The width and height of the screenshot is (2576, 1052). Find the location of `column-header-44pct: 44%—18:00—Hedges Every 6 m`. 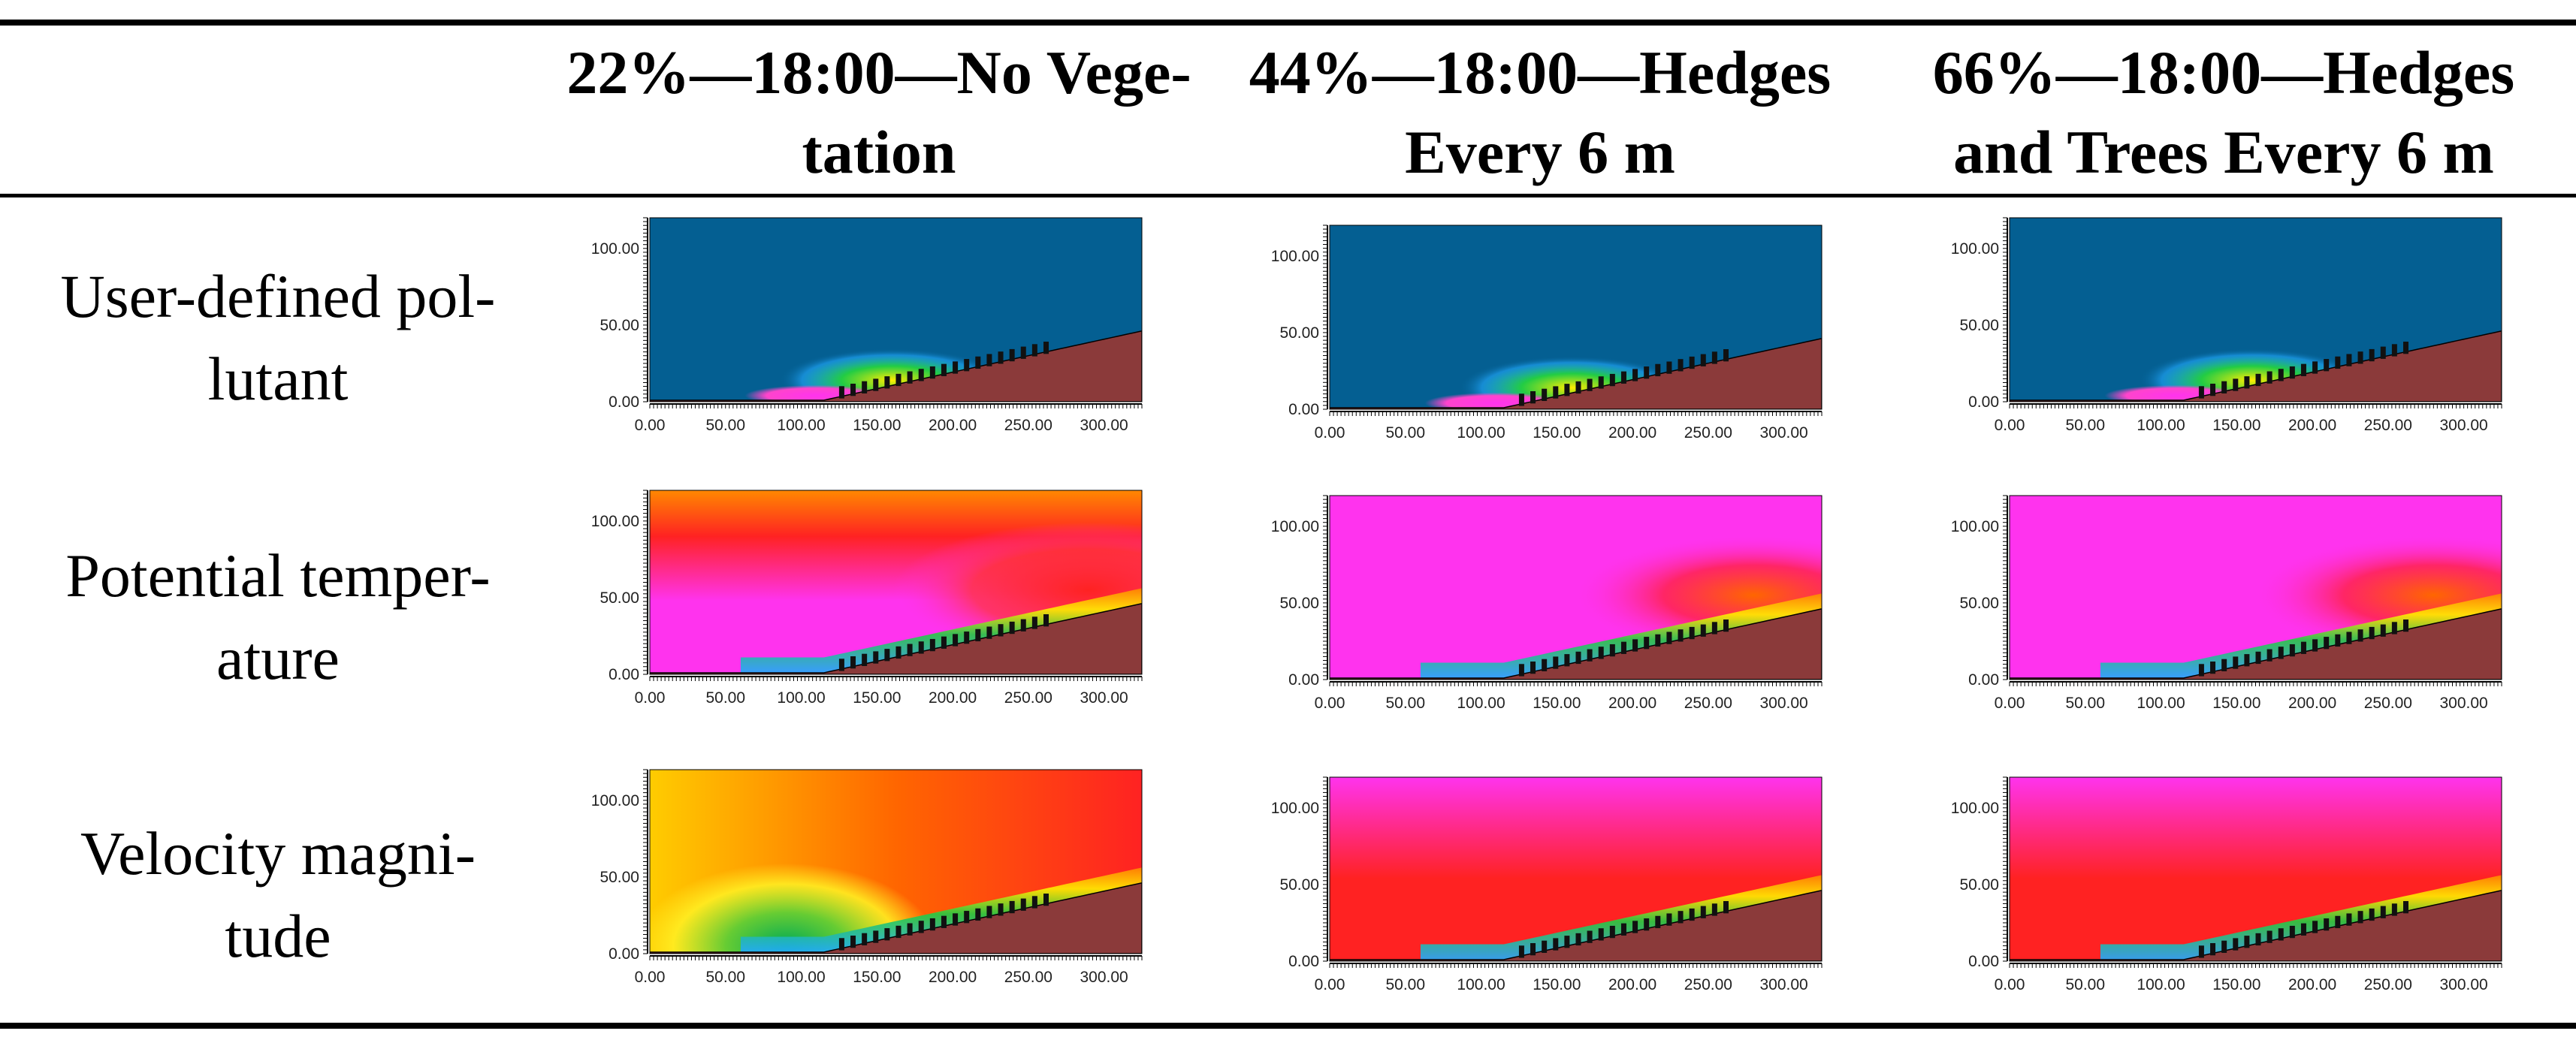

column-header-44pct: 44%—18:00—Hedges Every 6 m is located at coordinates (1540, 112).